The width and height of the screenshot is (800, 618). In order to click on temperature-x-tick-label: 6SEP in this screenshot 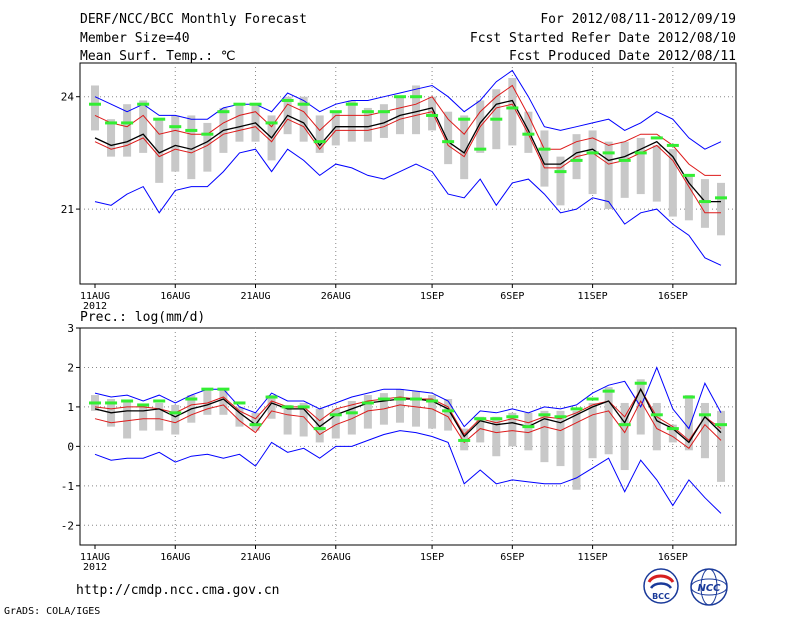, I will do `click(512, 296)`.